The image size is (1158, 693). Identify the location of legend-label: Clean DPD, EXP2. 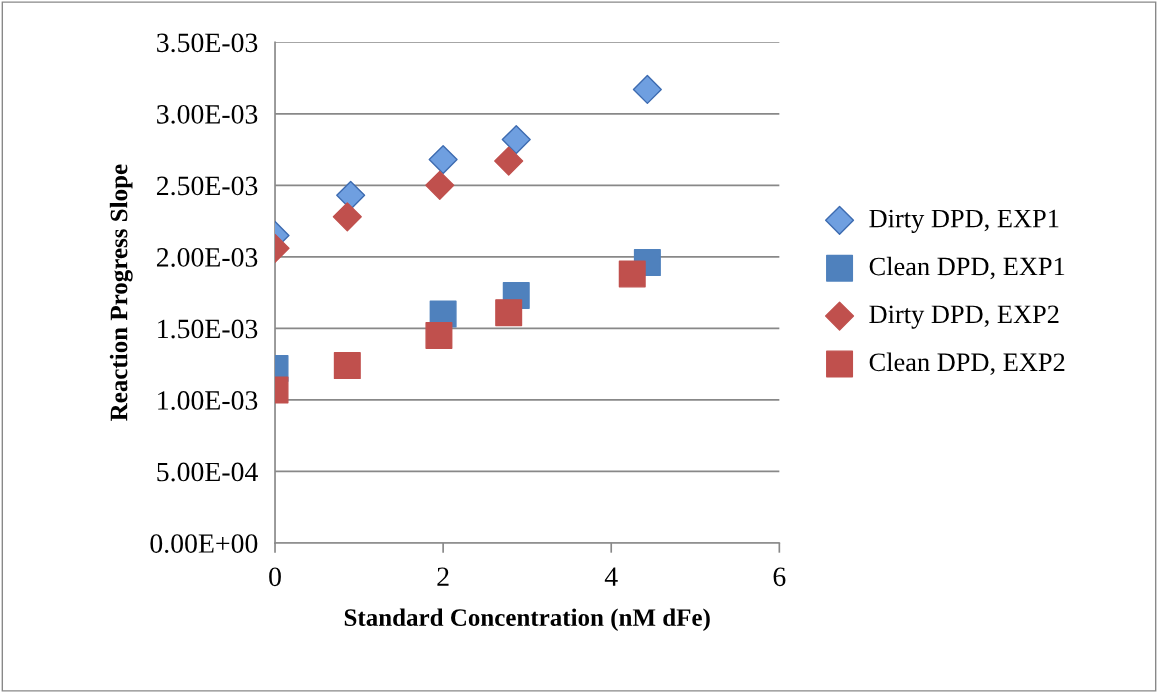
(967, 363).